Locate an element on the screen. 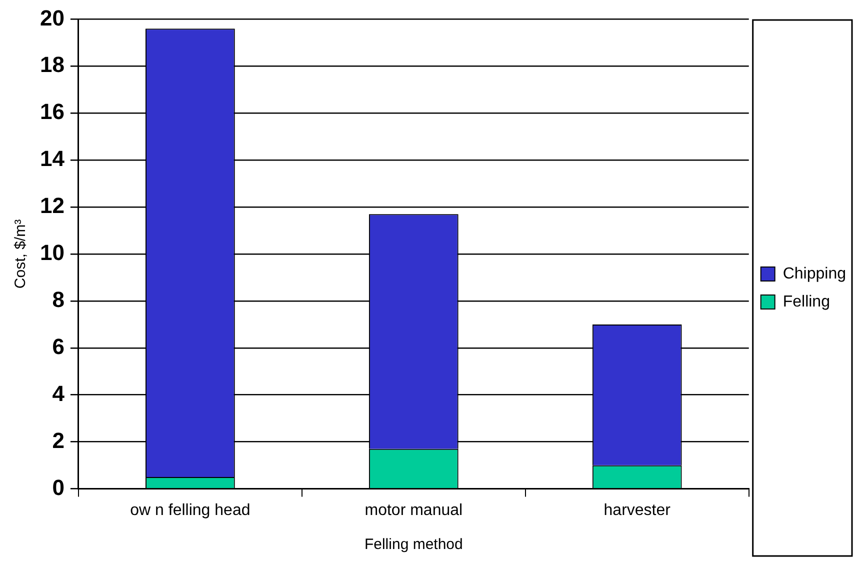 The height and width of the screenshot is (564, 860). y-tick-label: 18 is located at coordinates (52, 65).